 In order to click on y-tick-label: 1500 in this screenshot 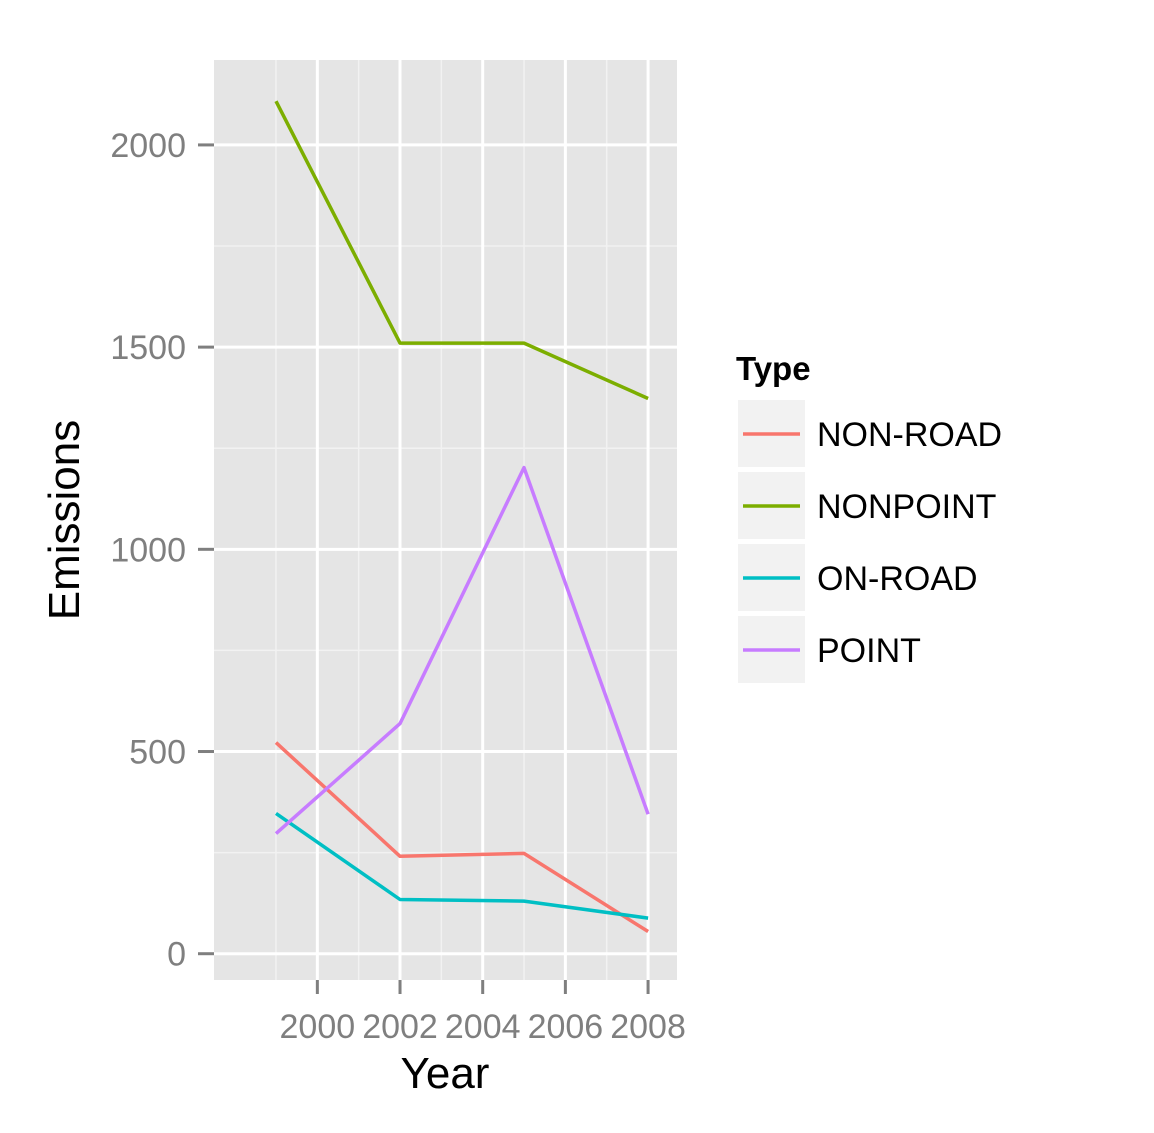, I will do `click(148, 348)`.